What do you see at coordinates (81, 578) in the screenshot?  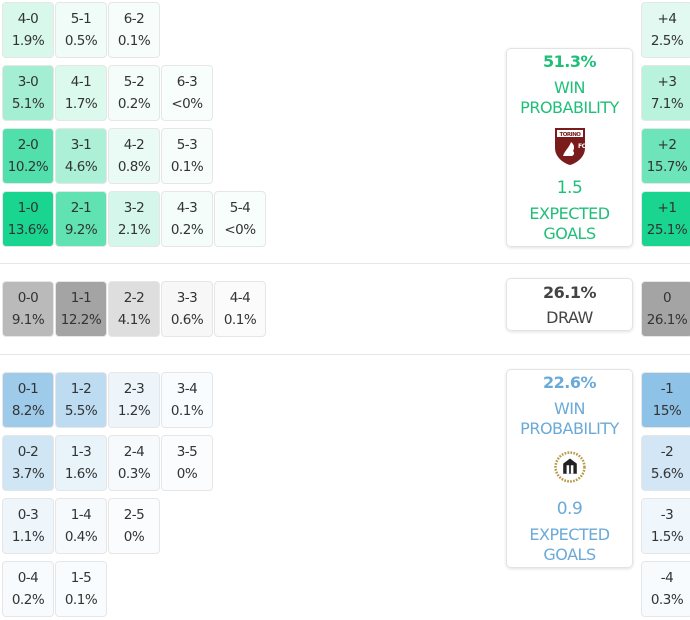 I see `score-label: 1-5` at bounding box center [81, 578].